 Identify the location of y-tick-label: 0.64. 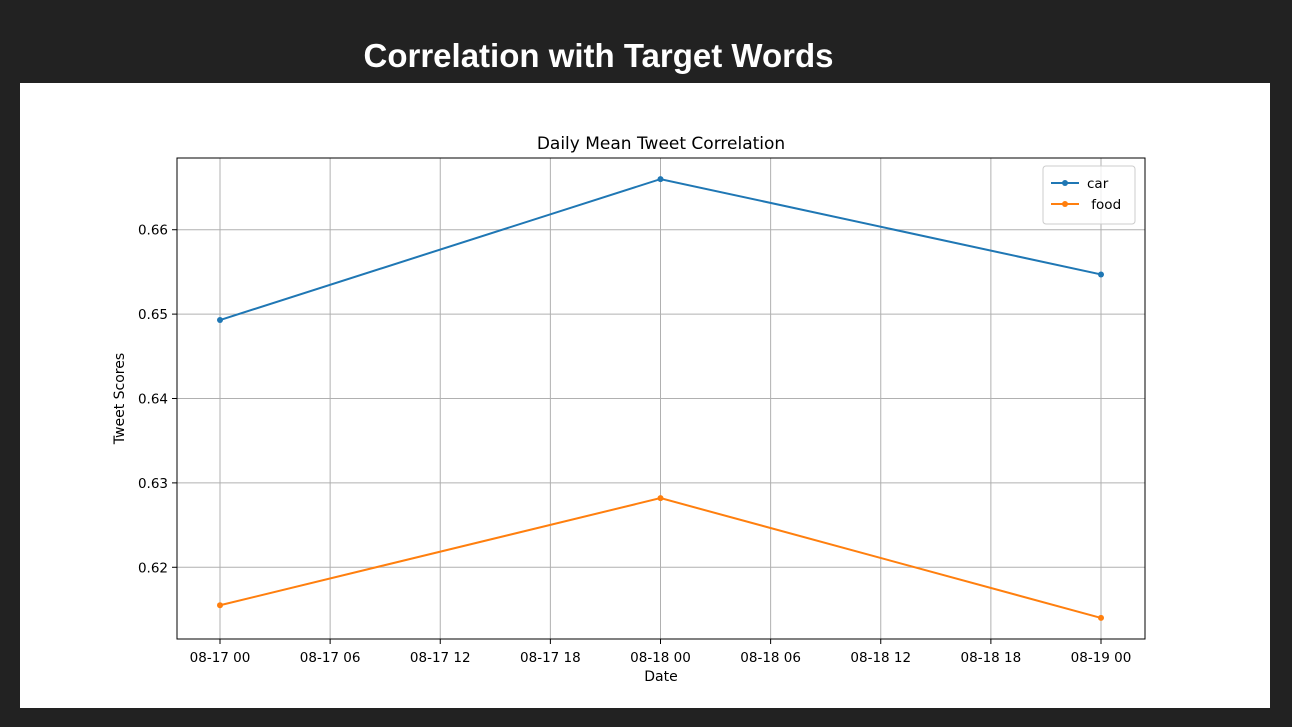
(153, 400).